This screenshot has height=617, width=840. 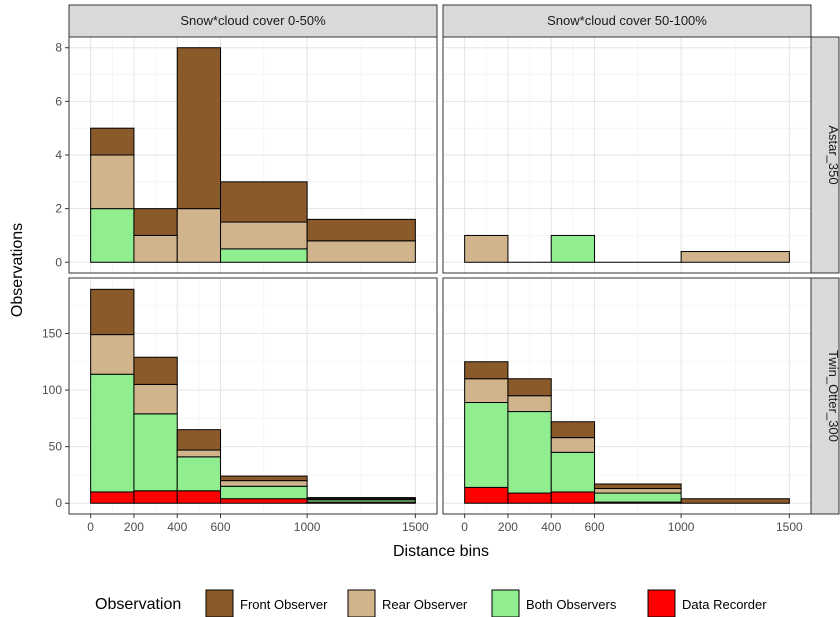 What do you see at coordinates (441, 551) in the screenshot?
I see `x-axis-title: Distance bins` at bounding box center [441, 551].